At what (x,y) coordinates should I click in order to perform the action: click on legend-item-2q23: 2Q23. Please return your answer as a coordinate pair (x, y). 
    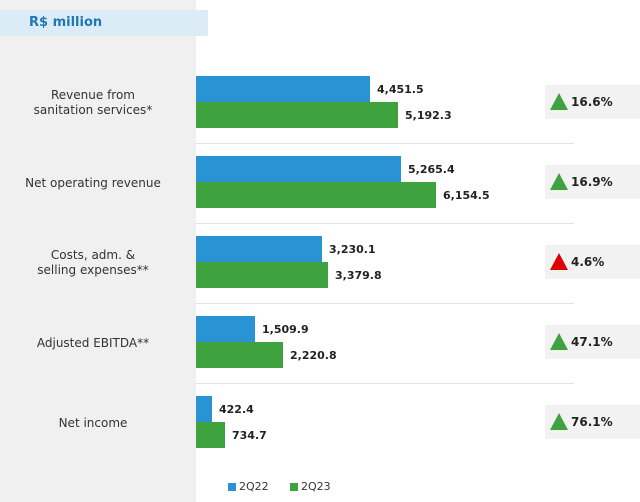
    Looking at the image, I should click on (310, 486).